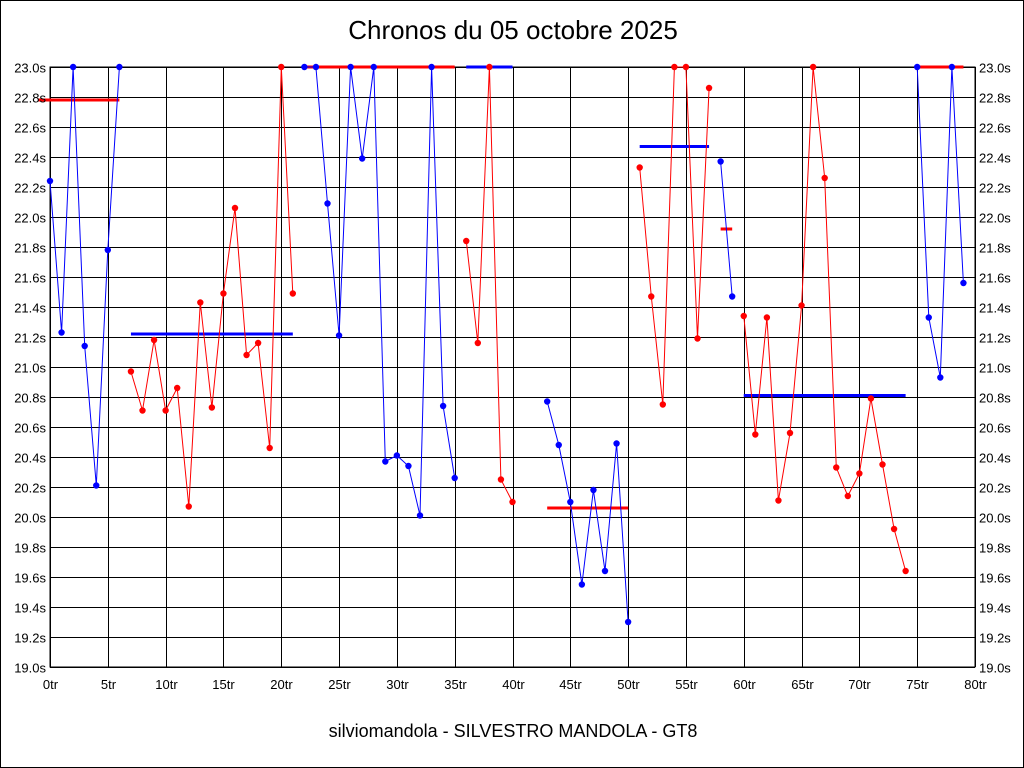 The image size is (1024, 768). I want to click on chart-title: Chronos du 05 octobre 2025, so click(513, 30).